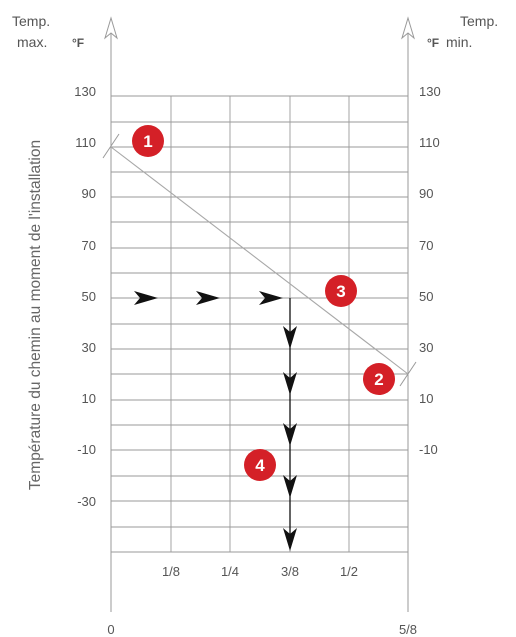 Image resolution: width=516 pixels, height=637 pixels. I want to click on x-tick-label: 1/2, so click(349, 571).